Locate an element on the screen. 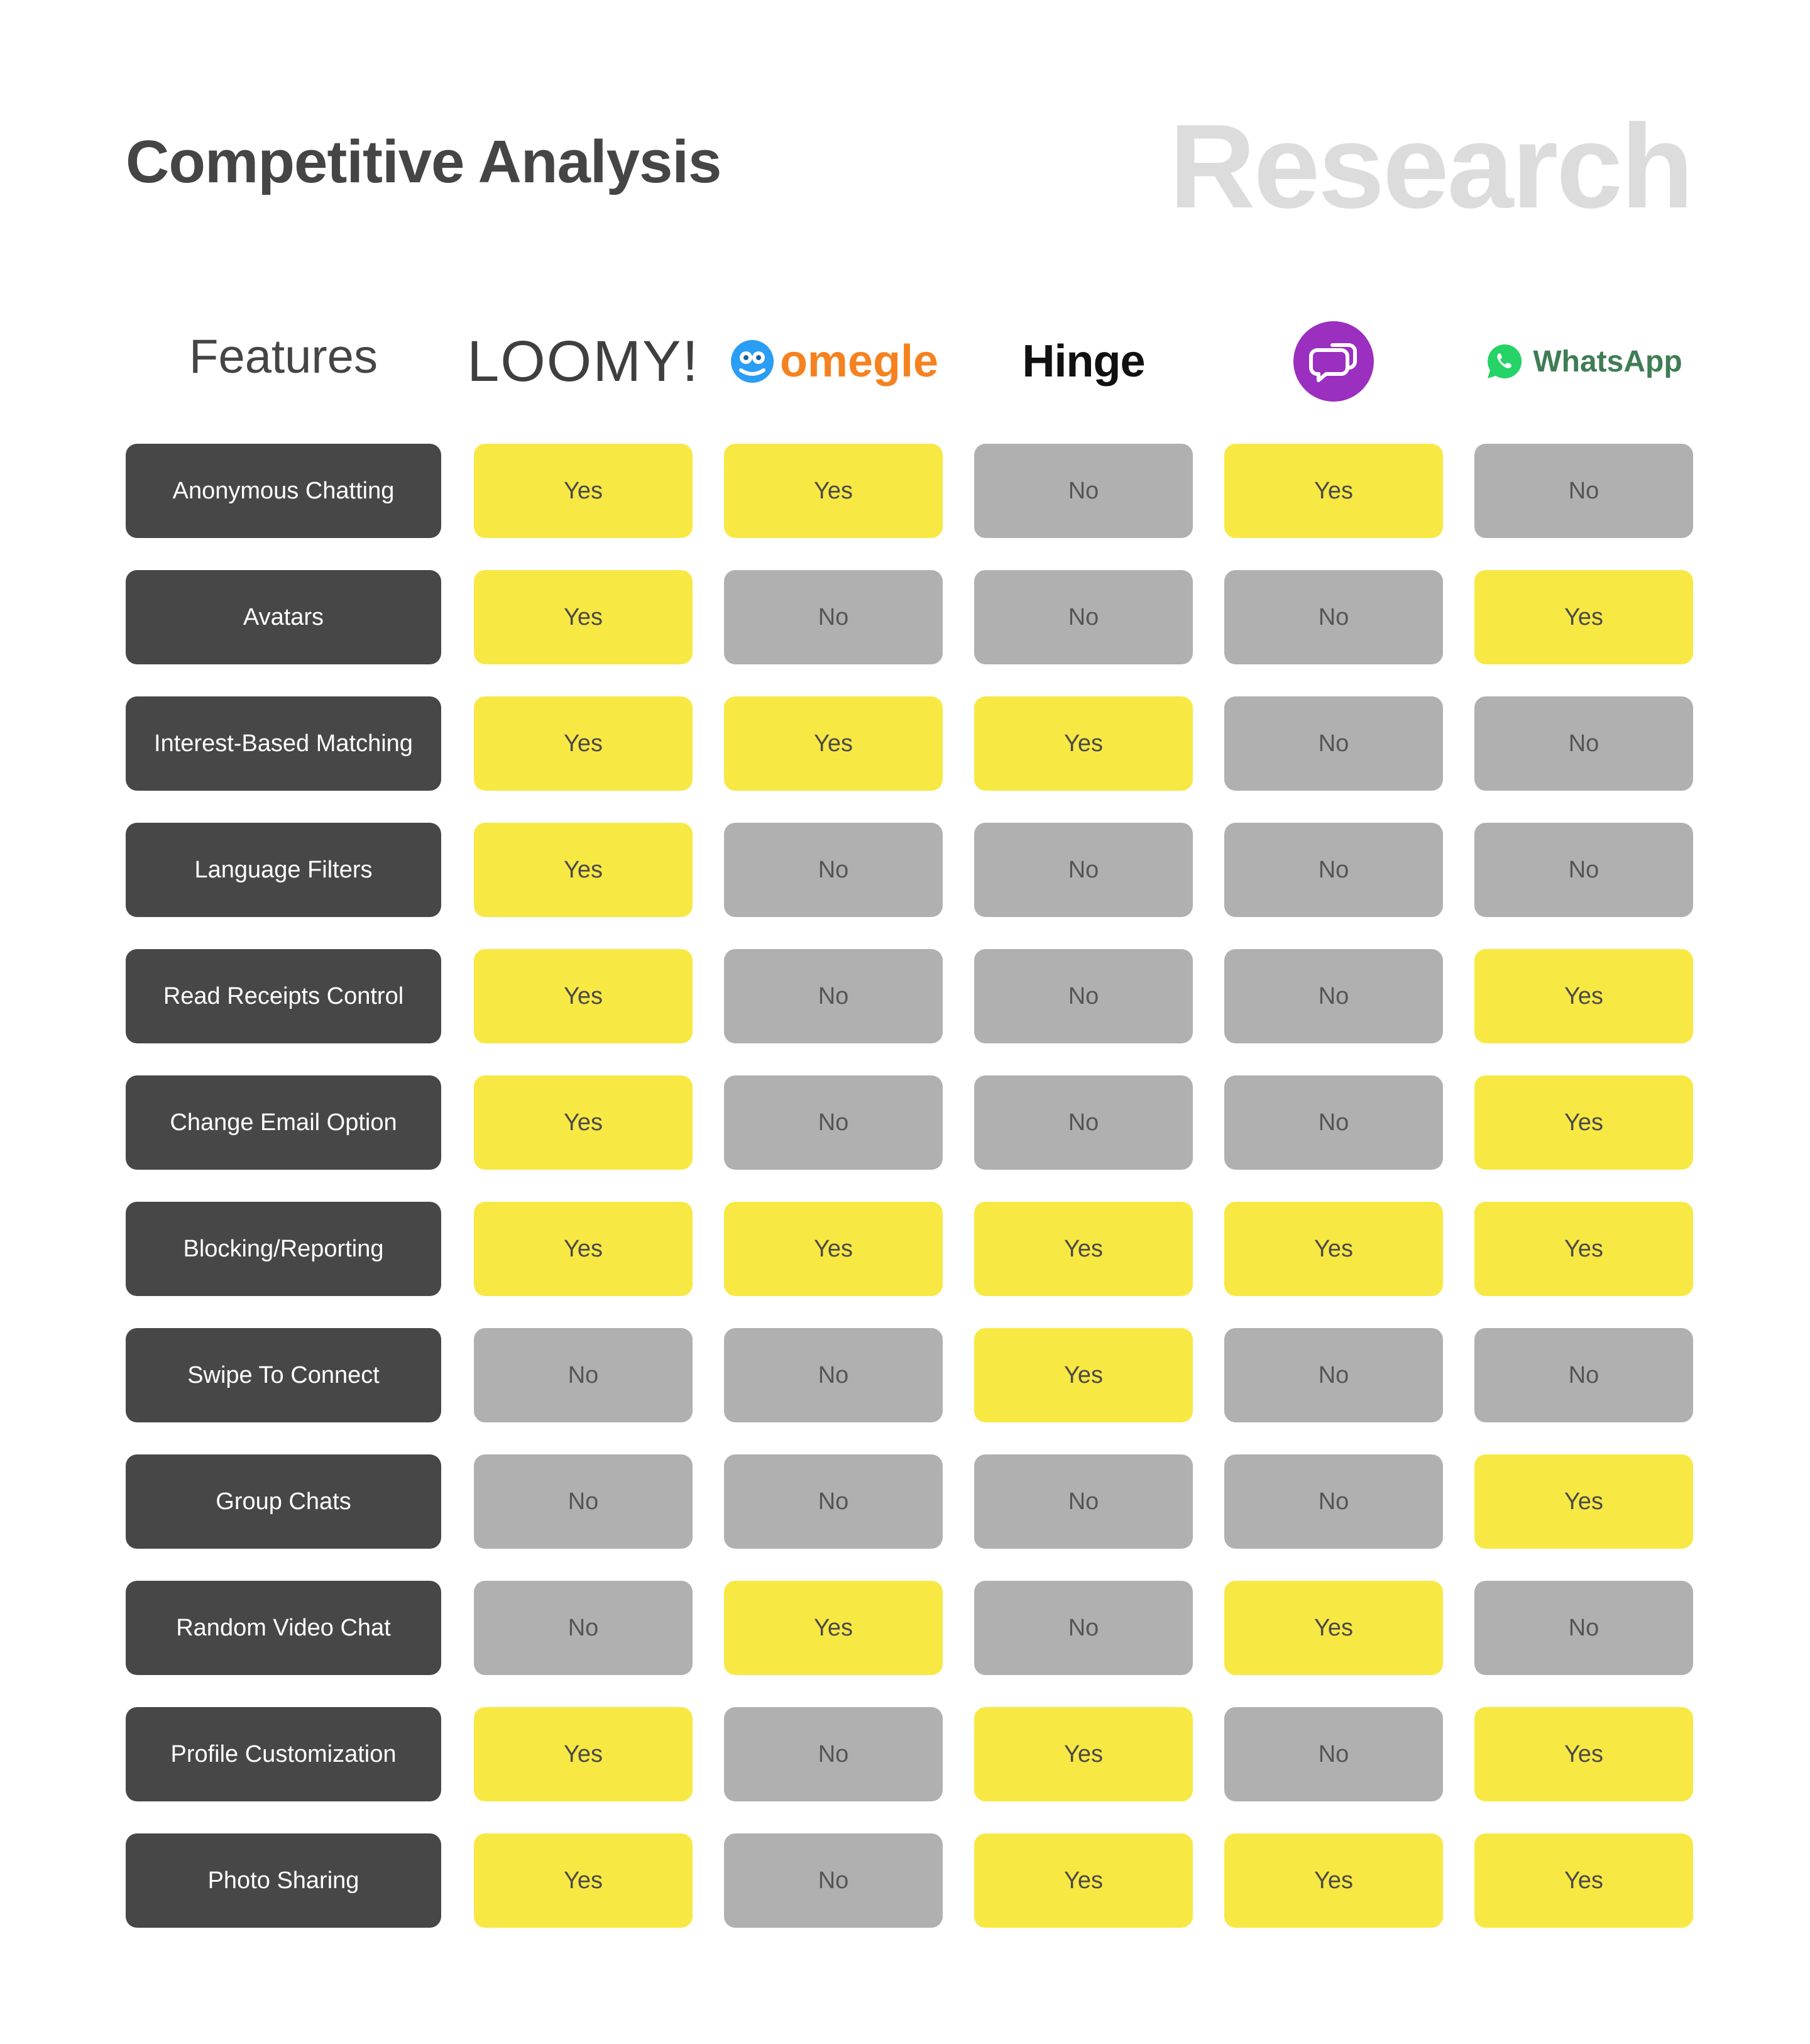  feature-label: Group Chats is located at coordinates (283, 1502).